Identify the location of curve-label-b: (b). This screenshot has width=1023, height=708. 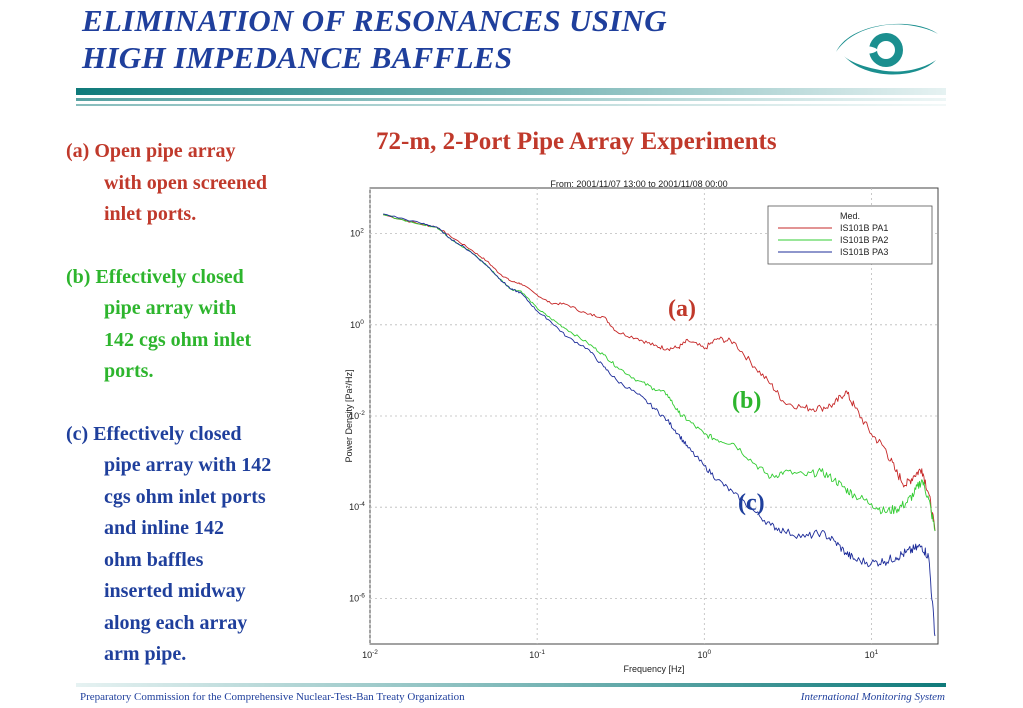
(747, 401).